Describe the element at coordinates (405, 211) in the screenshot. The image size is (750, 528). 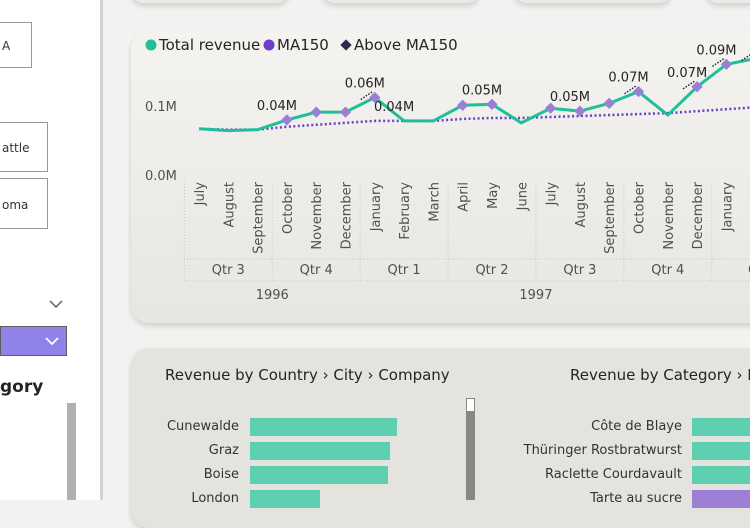
I see `x-tick-label: February` at that location.